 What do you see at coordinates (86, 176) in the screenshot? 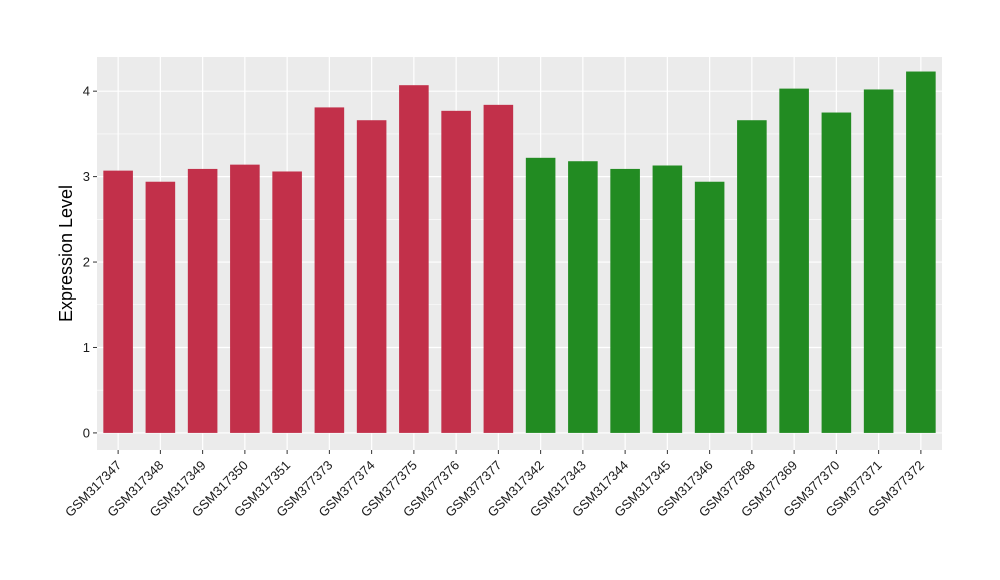
I see `y-tick-label: 3` at bounding box center [86, 176].